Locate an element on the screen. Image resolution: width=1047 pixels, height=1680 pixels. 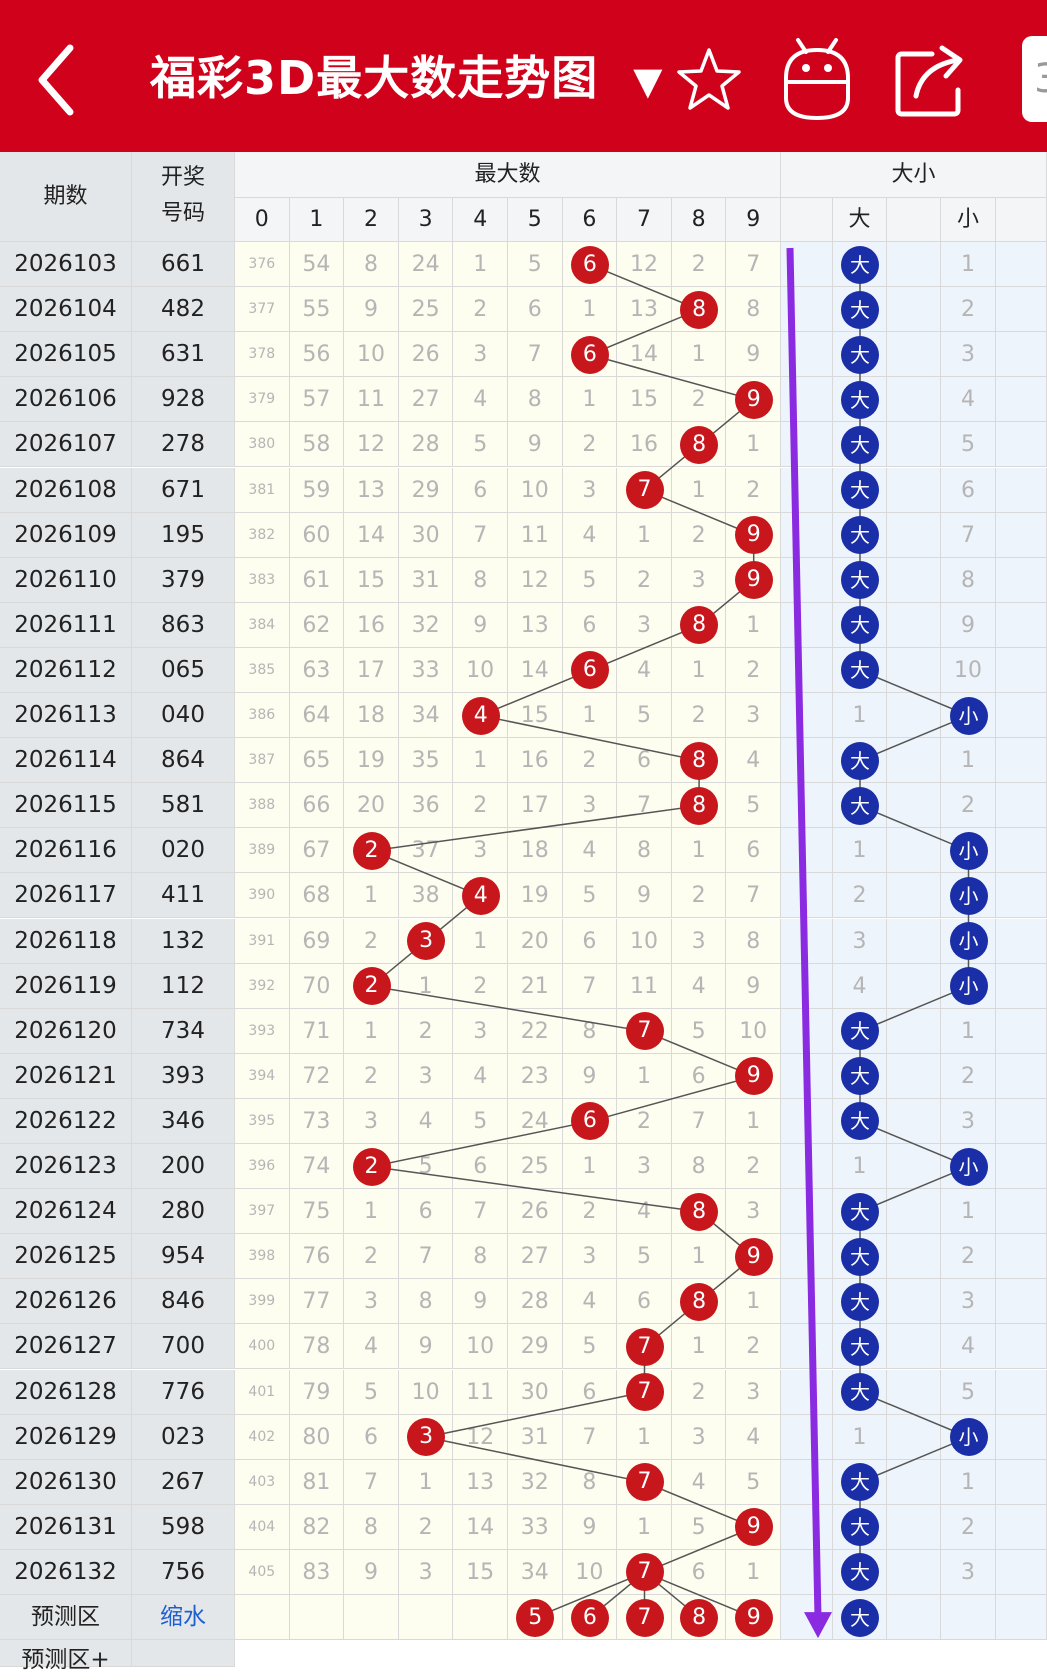
issue-cell: 2026106 is located at coordinates (66, 400).